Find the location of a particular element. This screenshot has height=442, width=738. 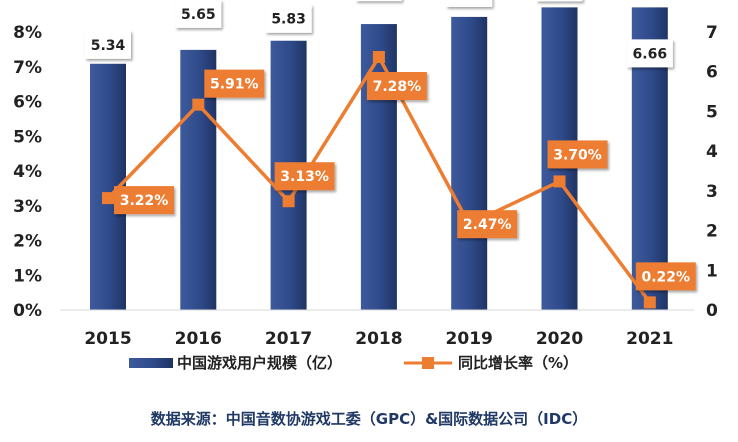

rate-label-text: 7.28% is located at coordinates (397, 87).